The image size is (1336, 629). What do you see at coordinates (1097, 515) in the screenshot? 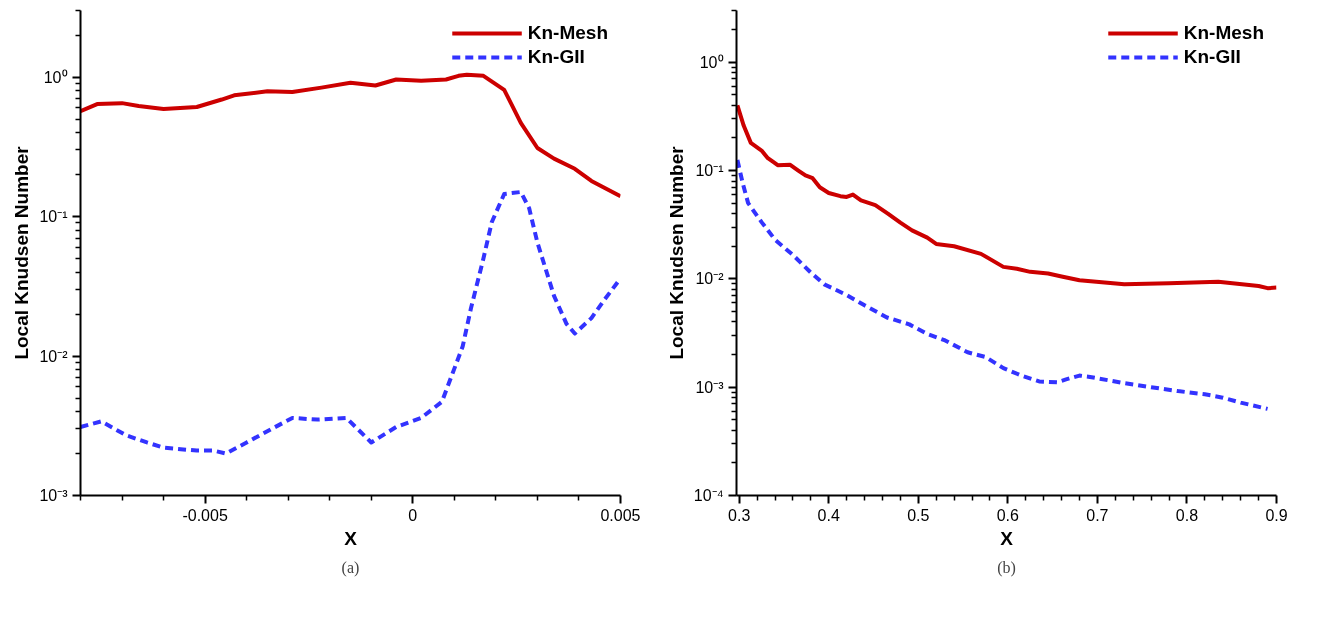
I see `x-tick-label: 0.7` at bounding box center [1097, 515].